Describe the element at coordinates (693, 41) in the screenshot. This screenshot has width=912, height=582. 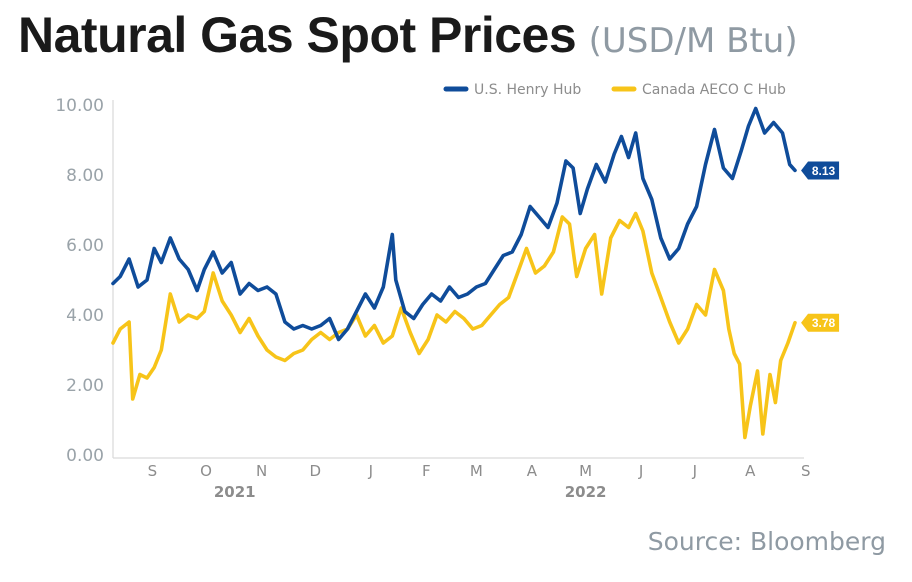
I see `chart-subtitle: (USD/M Btu)` at that location.